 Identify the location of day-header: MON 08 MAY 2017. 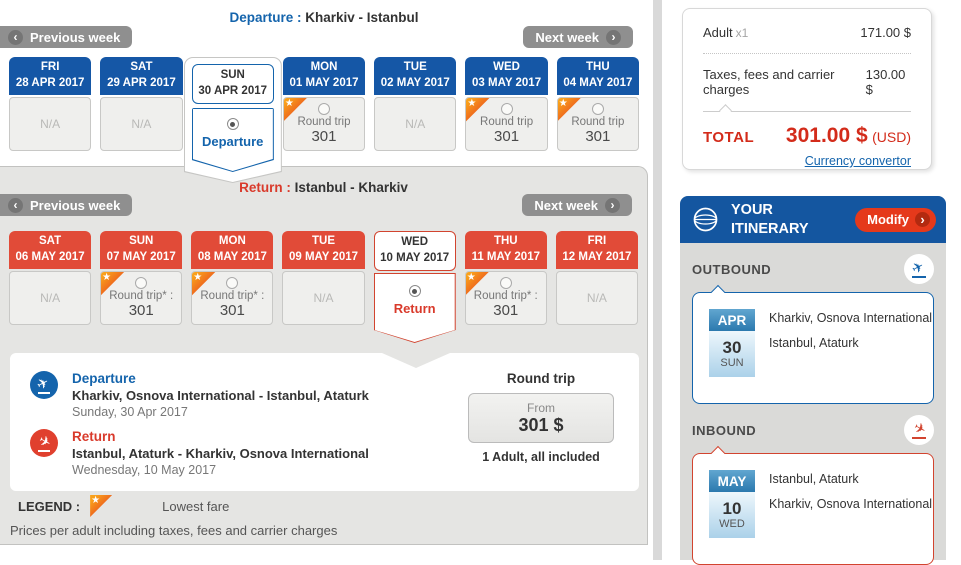
(232, 250).